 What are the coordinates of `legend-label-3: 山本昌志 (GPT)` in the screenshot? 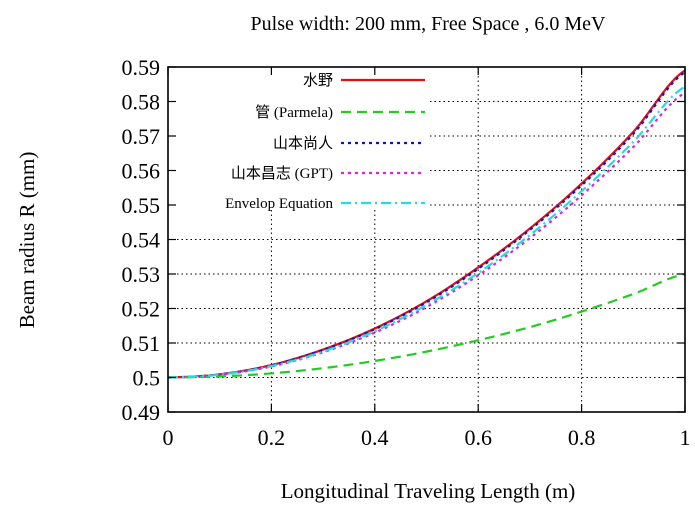 It's located at (282, 173).